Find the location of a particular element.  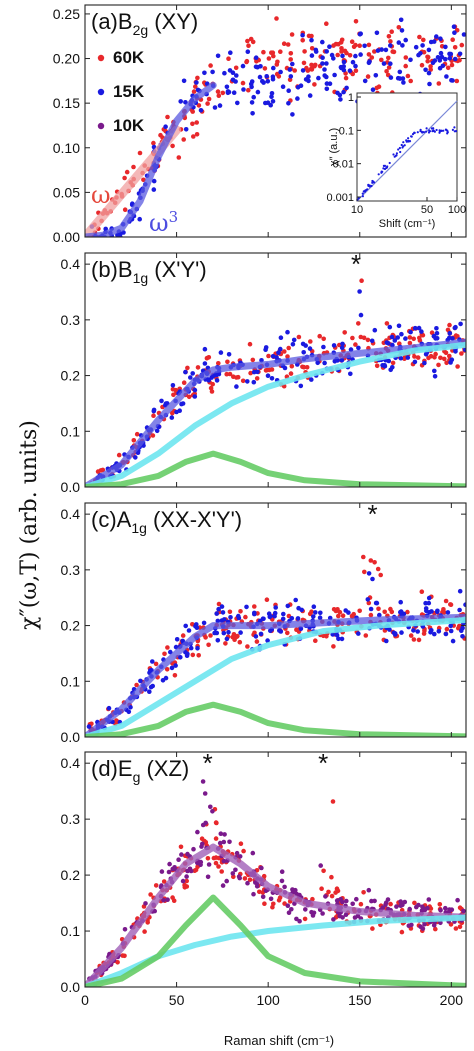

fit-line-blue is located at coordinates (275, 412).